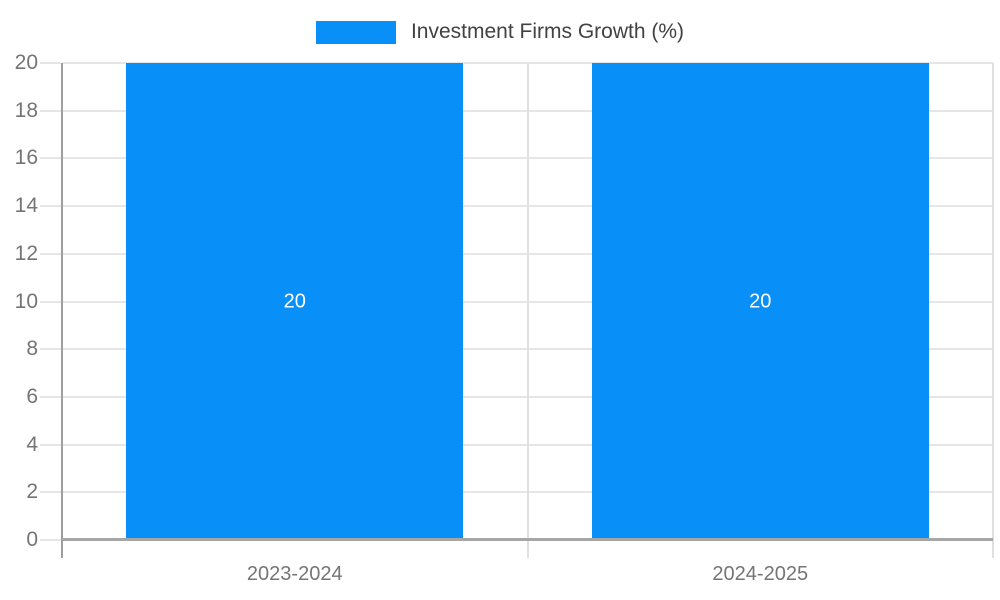 The image size is (1000, 600). What do you see at coordinates (294, 574) in the screenshot?
I see `x-tick-label: 2023-2024` at bounding box center [294, 574].